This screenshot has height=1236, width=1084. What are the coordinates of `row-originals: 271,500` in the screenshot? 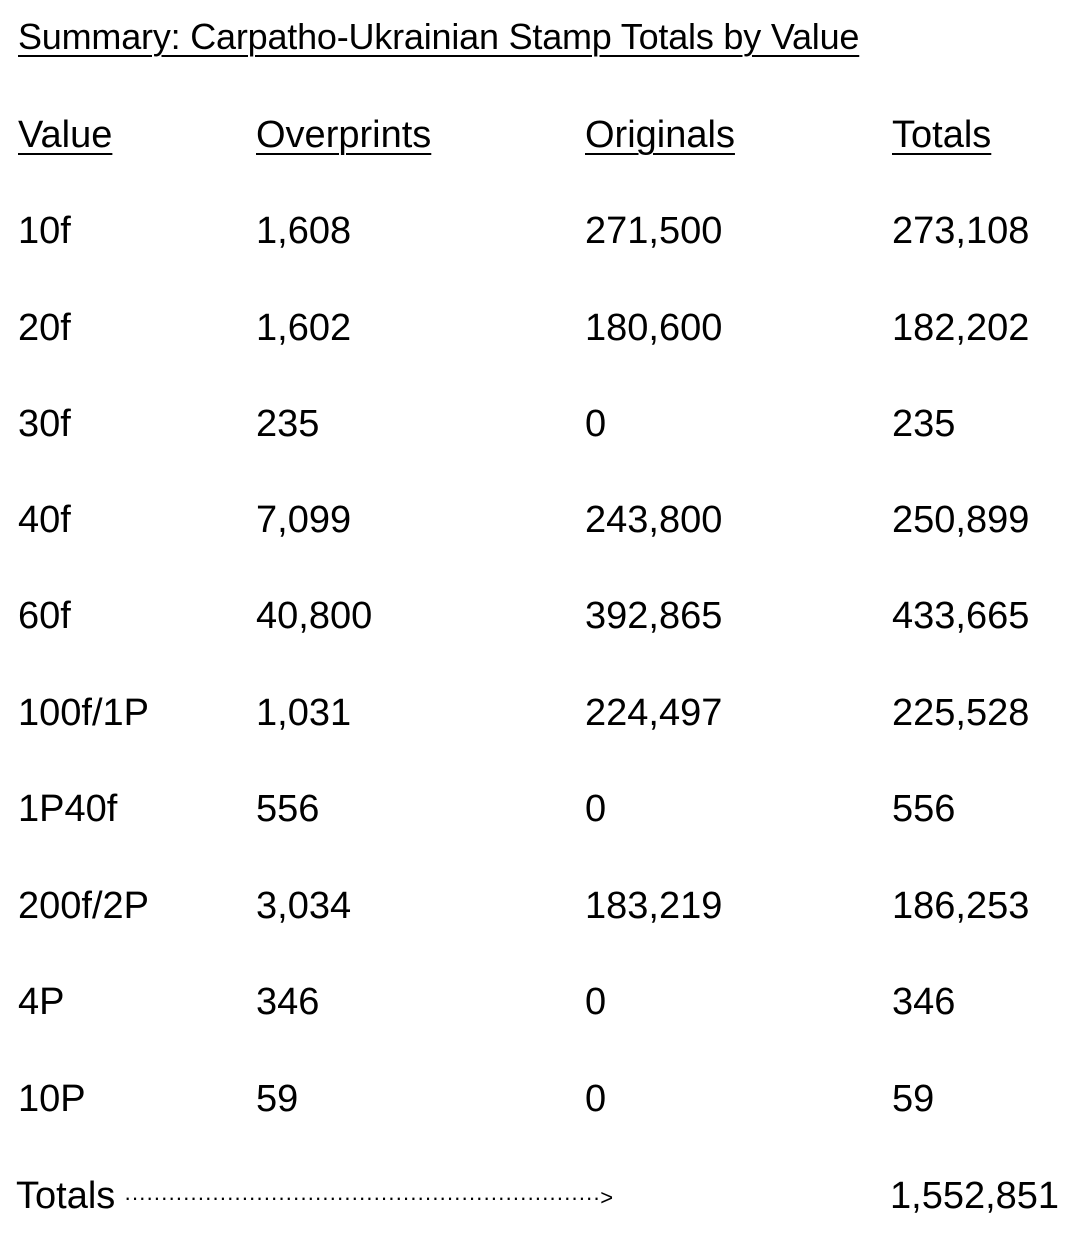 It's located at (654, 231).